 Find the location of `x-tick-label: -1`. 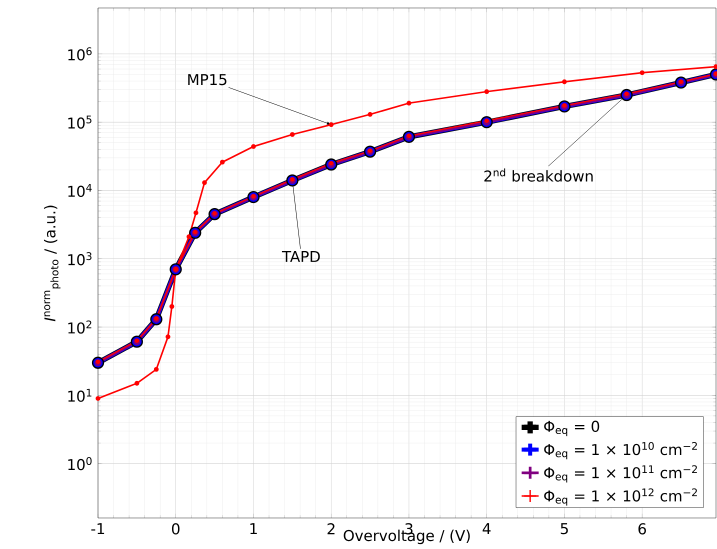

x-tick-label: -1 is located at coordinates (97, 528).